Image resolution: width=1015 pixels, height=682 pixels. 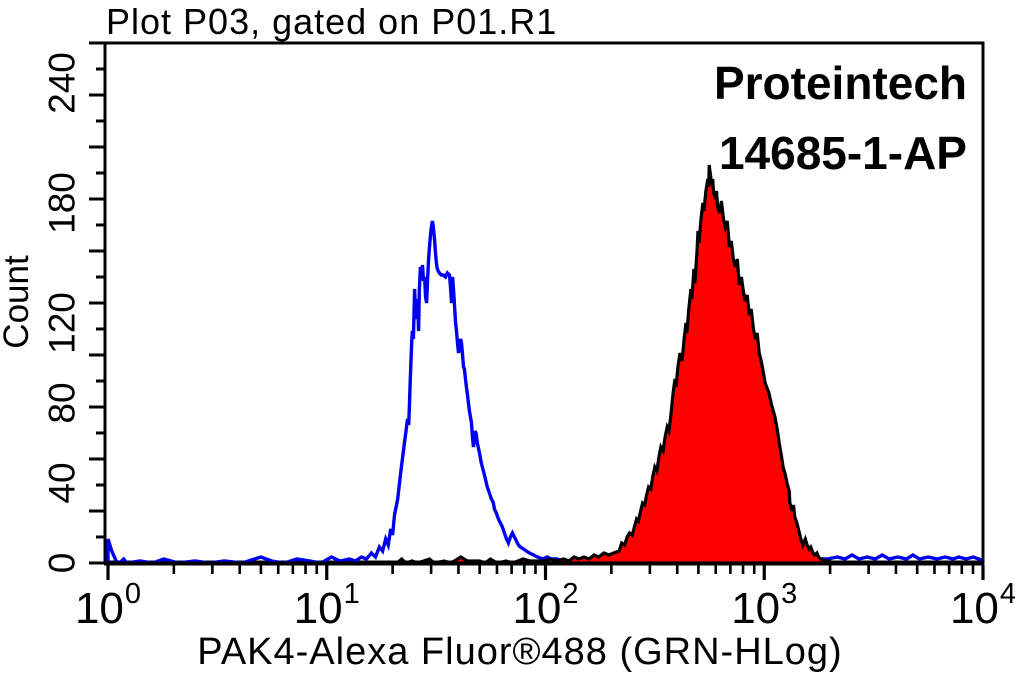 What do you see at coordinates (332, 21) in the screenshot?
I see `plot-title: Plot P03, gated on P01.R1` at bounding box center [332, 21].